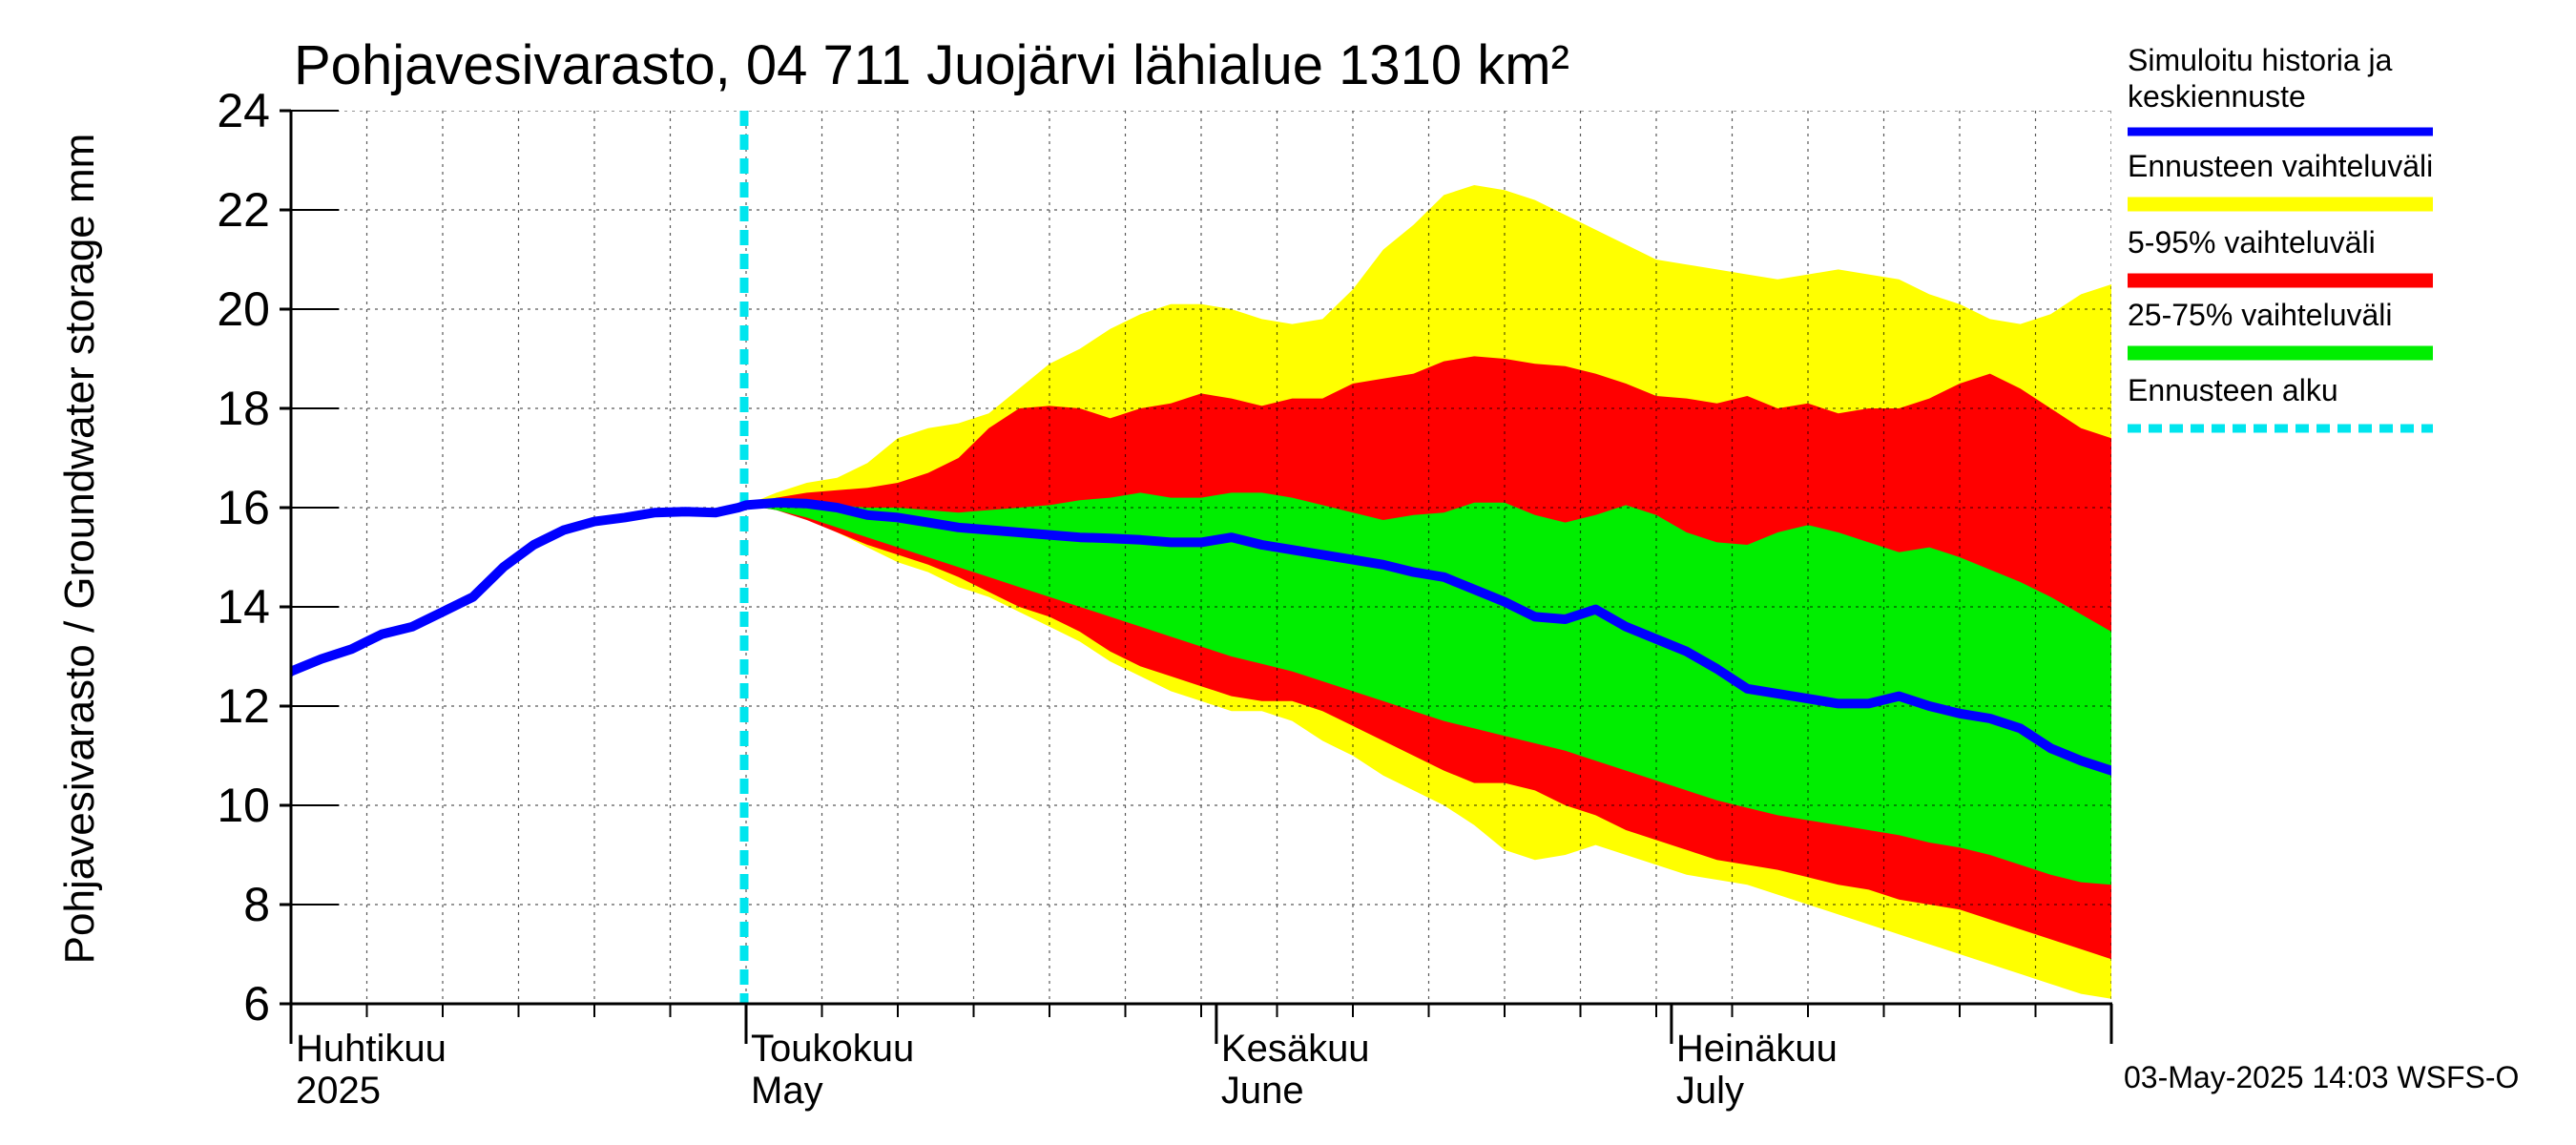 The image size is (2576, 1145). I want to click on legend-label: Ennusteen vaihteluväli, so click(2280, 166).